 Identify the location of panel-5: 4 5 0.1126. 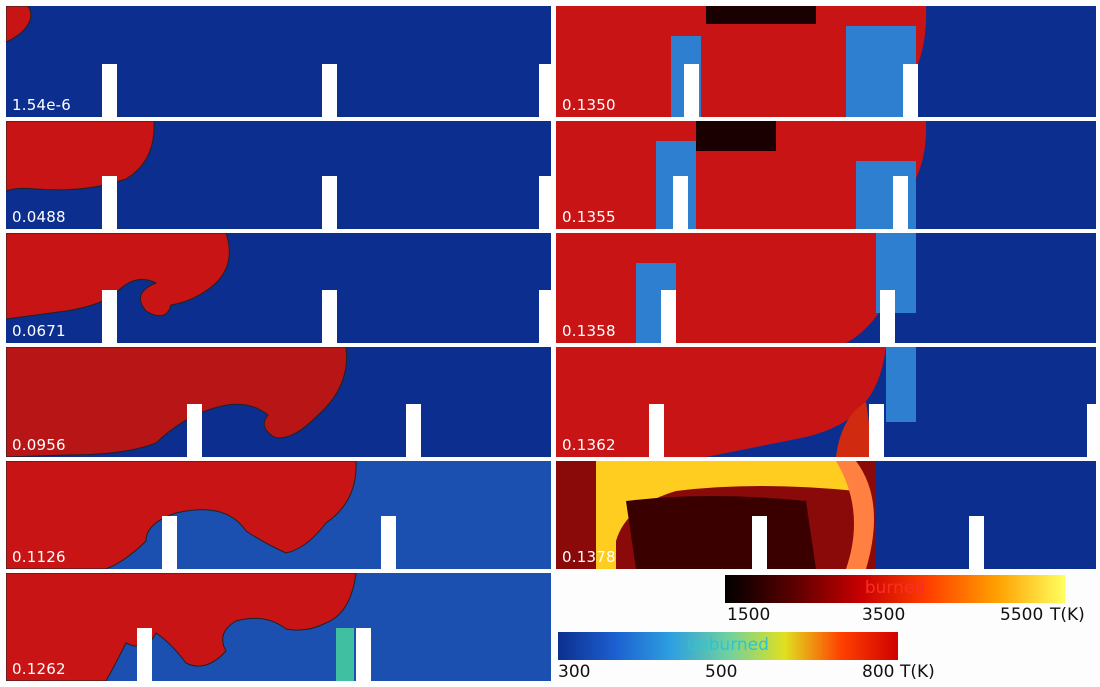
(278, 515).